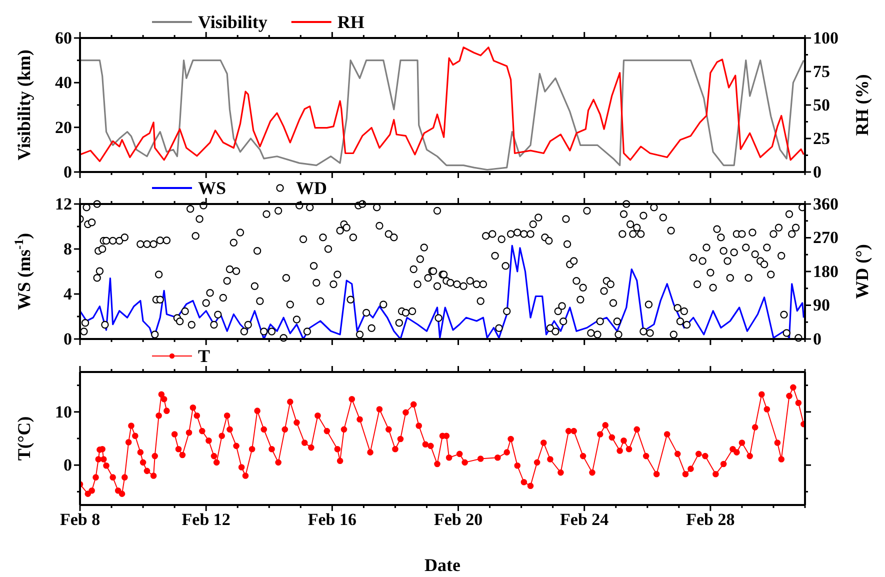 The image size is (885, 577). What do you see at coordinates (862, 271) in the screenshot?
I see `y2-axis-title: WD (°)` at bounding box center [862, 271].